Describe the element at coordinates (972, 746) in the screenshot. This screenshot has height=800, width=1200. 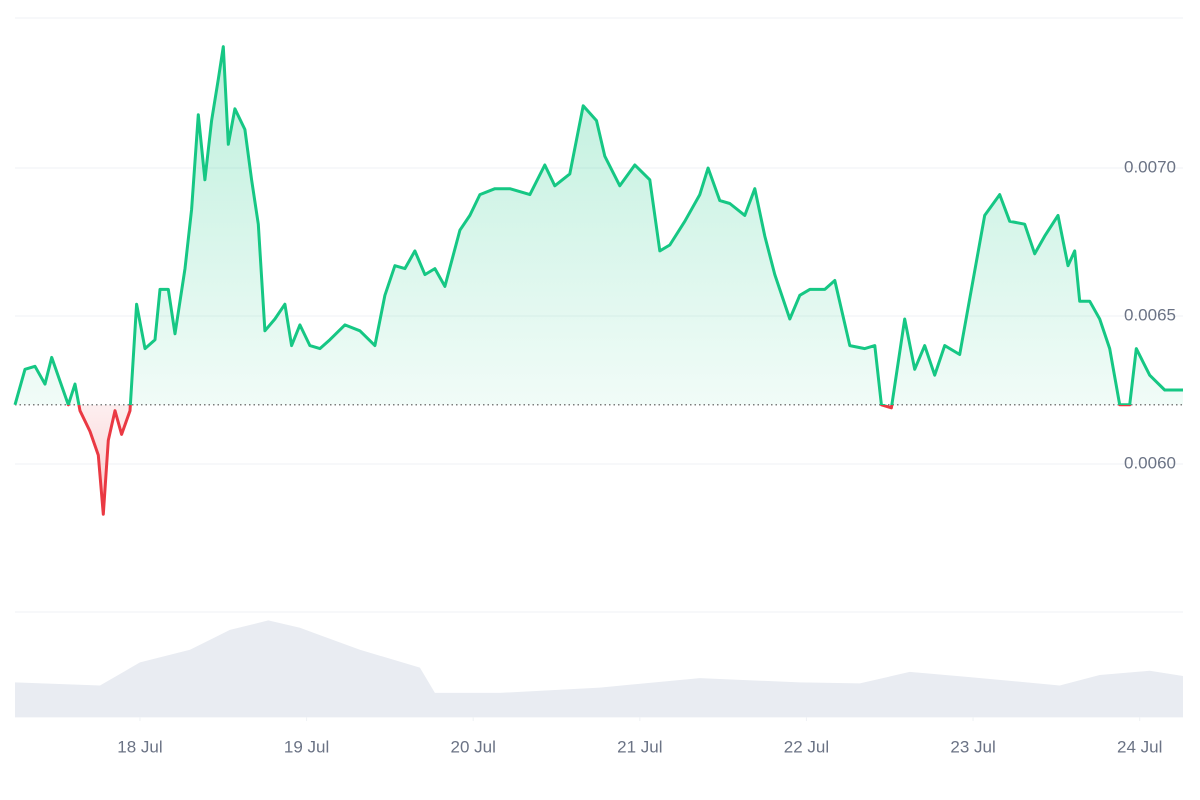
I see `x-tick-label: 23 Jul` at that location.